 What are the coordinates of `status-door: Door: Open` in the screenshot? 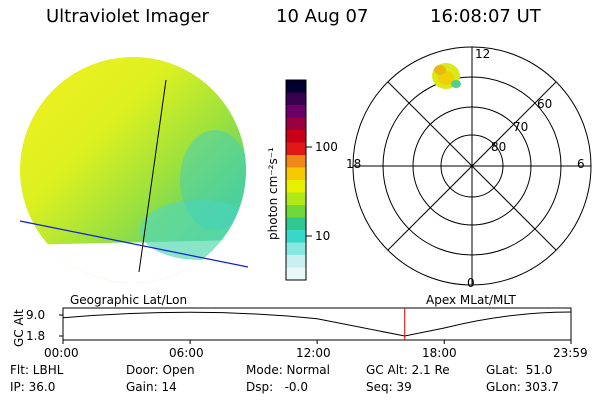 It's located at (160, 370).